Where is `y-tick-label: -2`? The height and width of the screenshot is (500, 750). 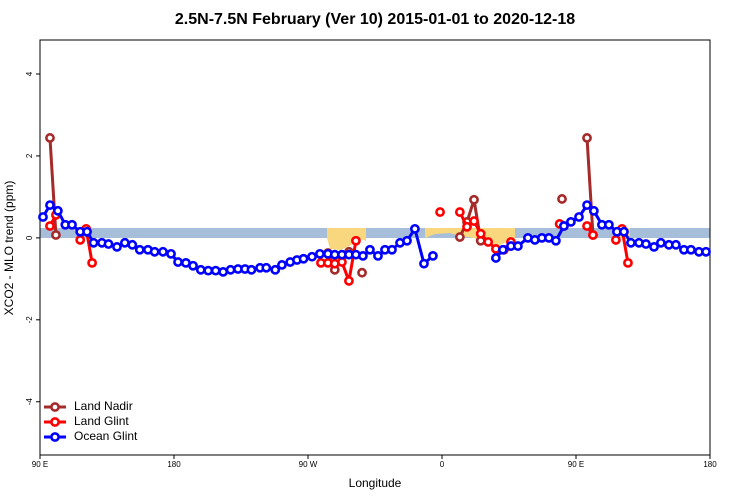 y-tick-label: -2 is located at coordinates (29, 320).